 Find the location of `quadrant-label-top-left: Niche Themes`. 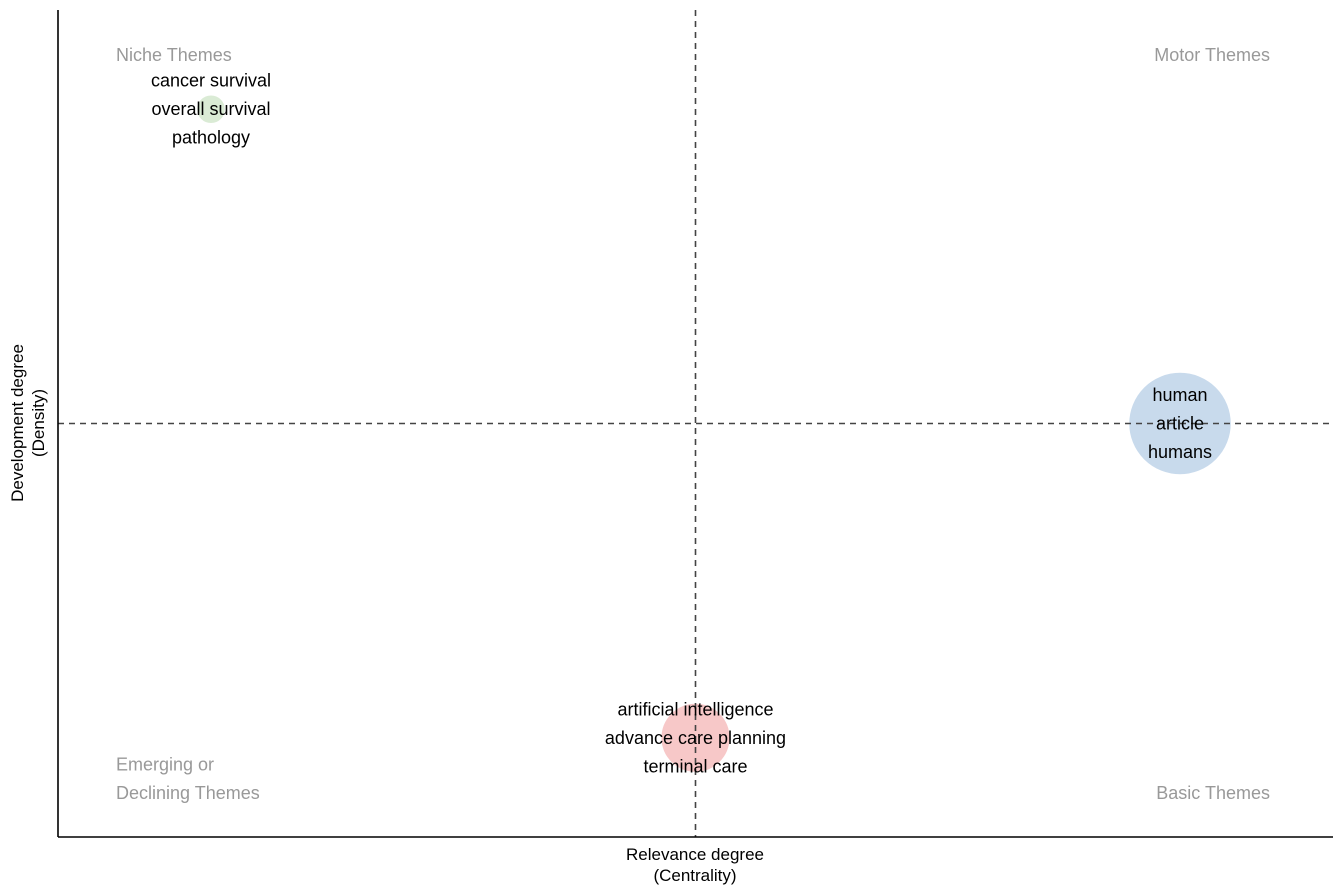

quadrant-label-top-left: Niche Themes is located at coordinates (174, 55).